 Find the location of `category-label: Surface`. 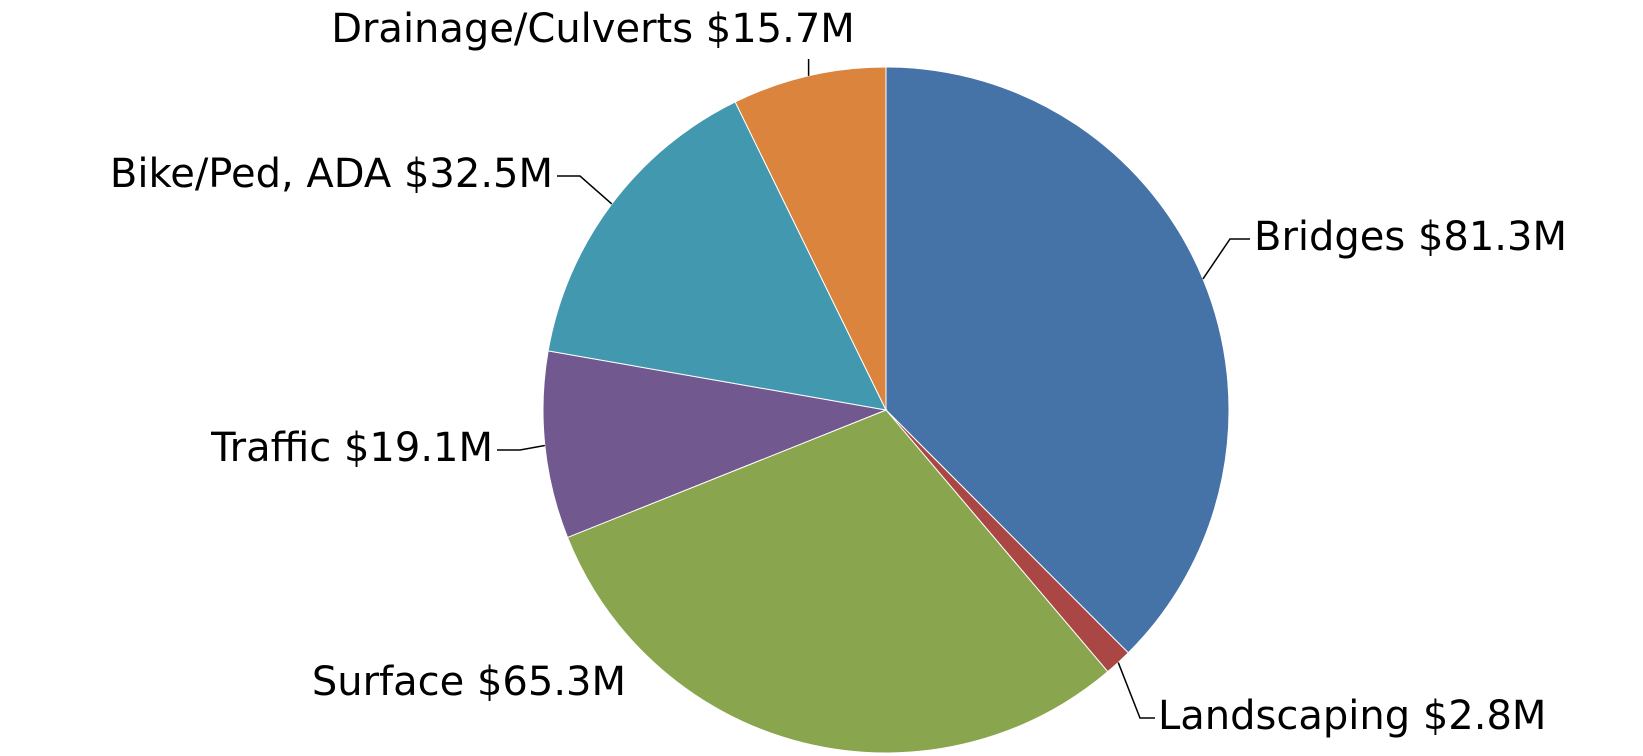

category-label: Surface is located at coordinates (388, 682).